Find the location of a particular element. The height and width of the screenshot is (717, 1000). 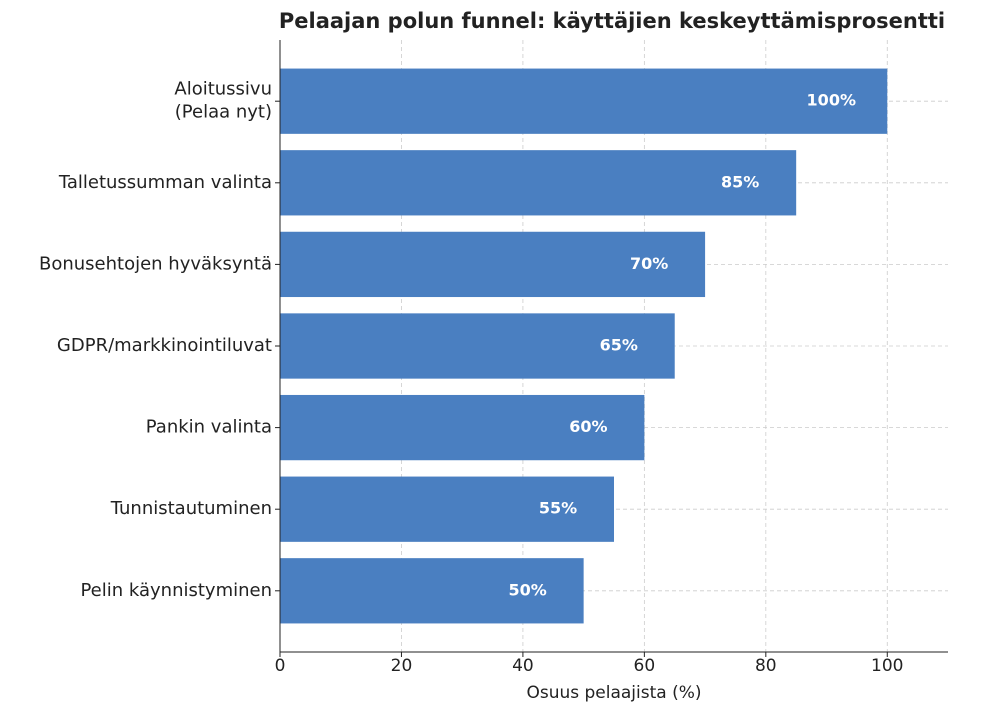

value-label: 55% is located at coordinates (558, 508).